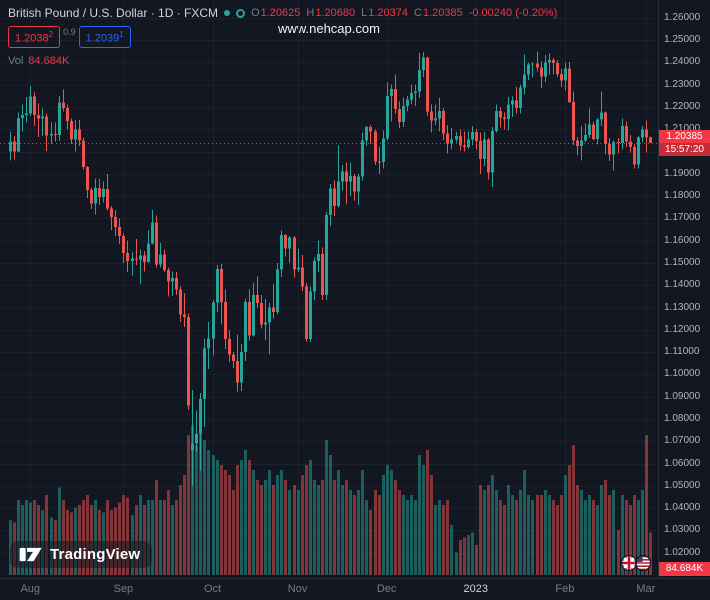  What do you see at coordinates (16, 60) in the screenshot?
I see `volume-label: Vol` at bounding box center [16, 60].